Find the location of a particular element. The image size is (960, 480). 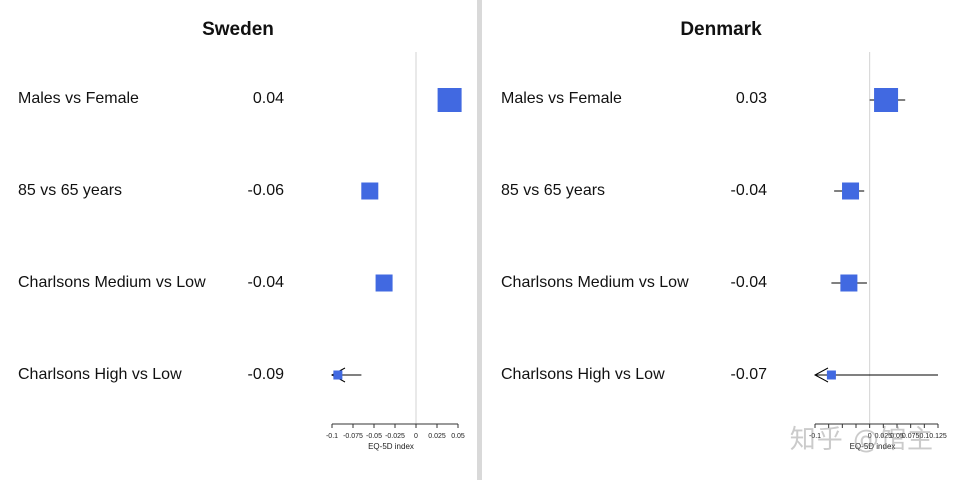

panel-title: Denmark is located at coordinates (721, 29).